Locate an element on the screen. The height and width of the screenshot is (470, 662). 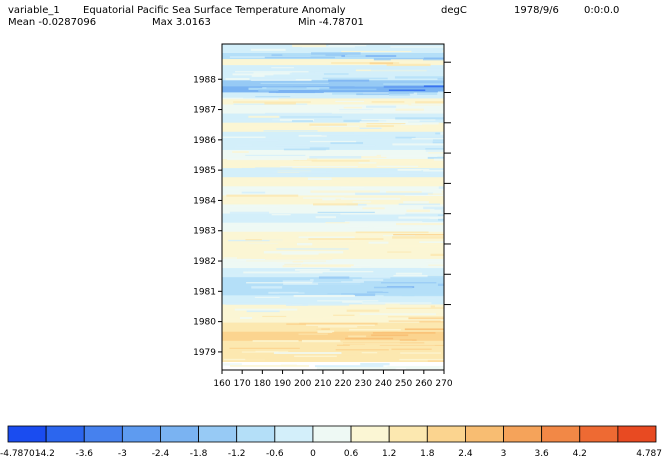
y-tick-label: 1983 is located at coordinates (204, 232).